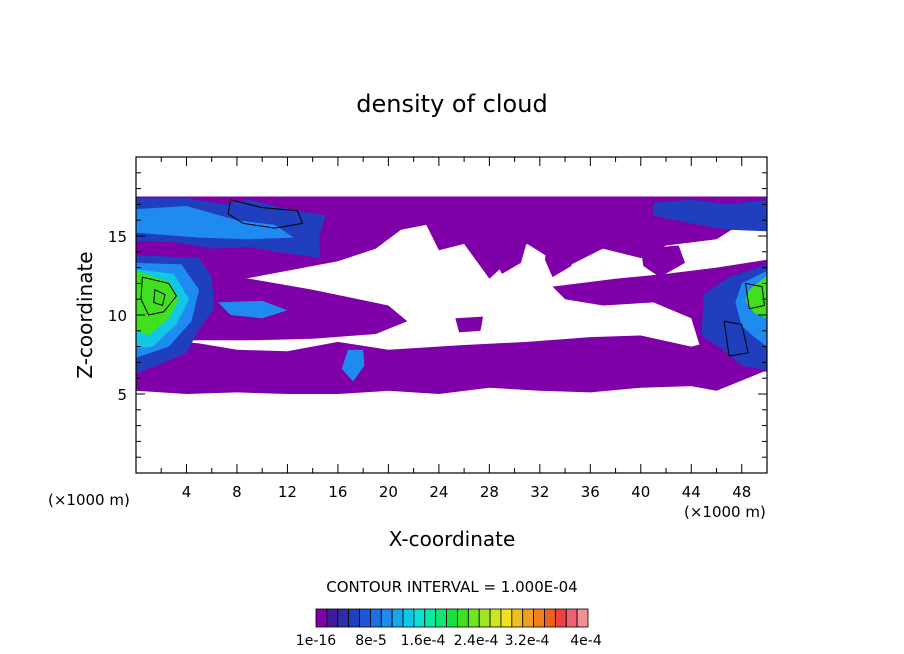  What do you see at coordinates (476, 641) in the screenshot?
I see `colorbar-label: 2.4e-4` at bounding box center [476, 641].